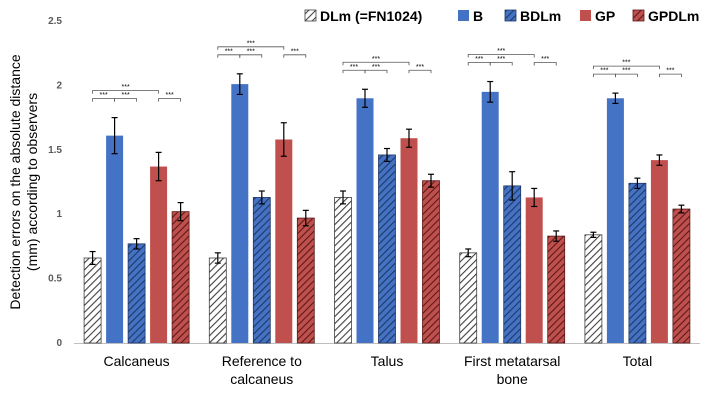  What do you see at coordinates (512, 361) in the screenshot?
I see `x-tick-label: First metatarsal` at bounding box center [512, 361].